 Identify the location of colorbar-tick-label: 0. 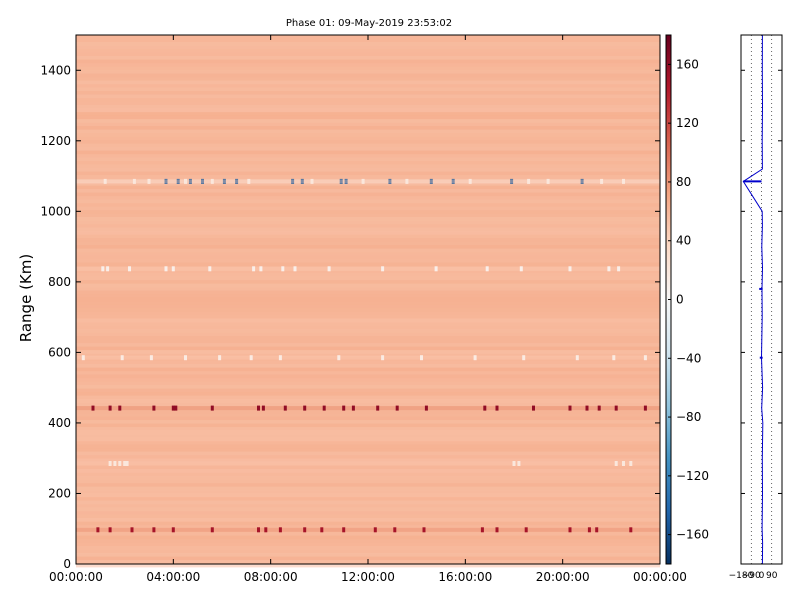
(680, 300).